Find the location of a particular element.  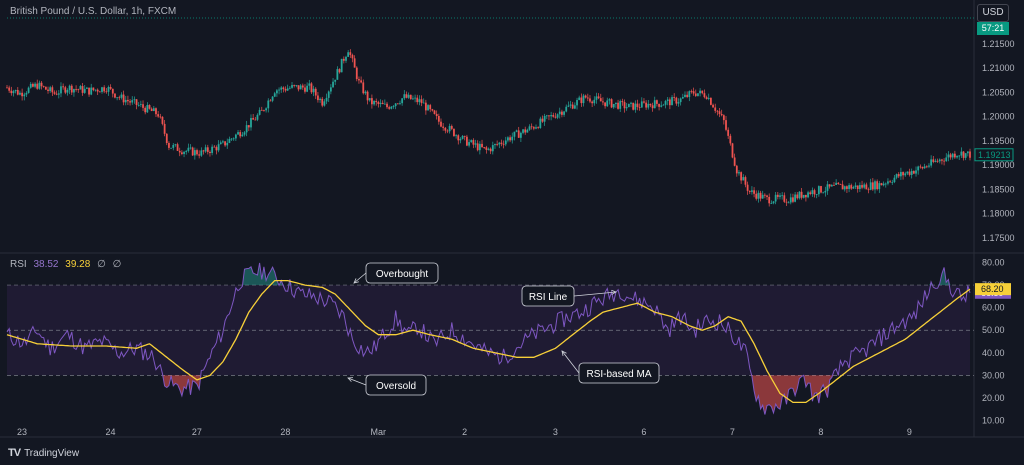

rsi-legend: RSI 38.52 39.28 ∅ ∅ is located at coordinates (67, 264).